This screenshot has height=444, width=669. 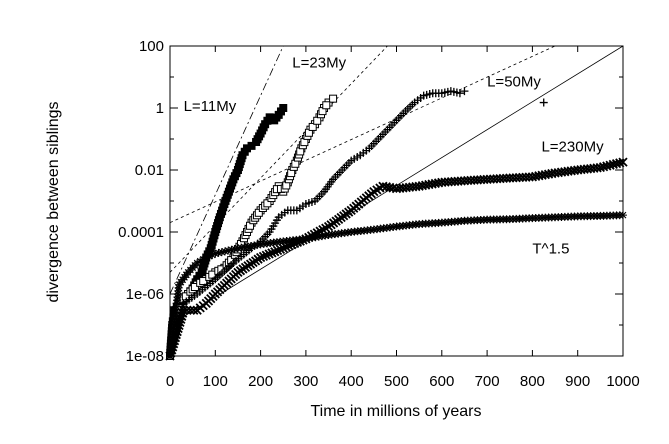 What do you see at coordinates (572, 146) in the screenshot?
I see `annotation-label: L=230My` at bounding box center [572, 146].